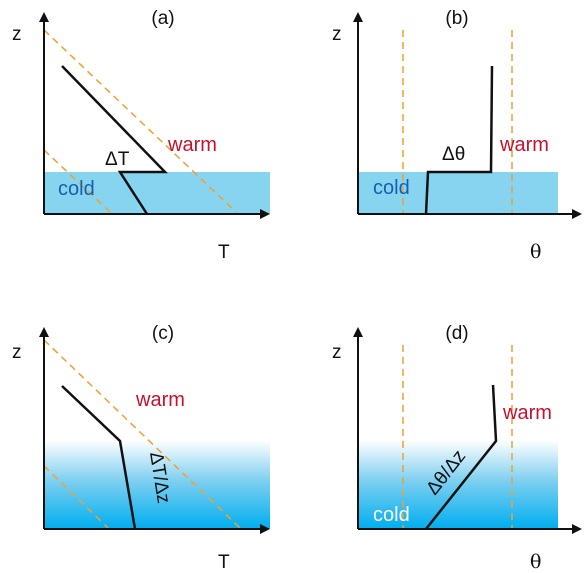 The height and width of the screenshot is (573, 587). What do you see at coordinates (456, 333) in the screenshot?
I see `panel-label: (d)` at bounding box center [456, 333].